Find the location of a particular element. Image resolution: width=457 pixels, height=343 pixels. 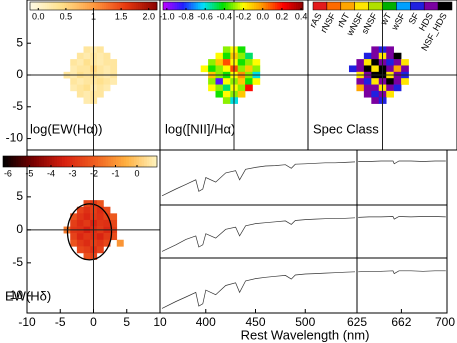

spectrum is located at coordinates (402, 272).